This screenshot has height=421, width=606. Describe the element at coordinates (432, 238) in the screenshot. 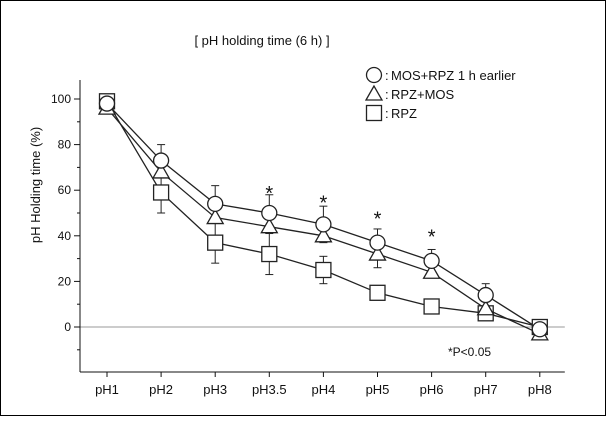

I see `significance-star-pH6: *` at that location.